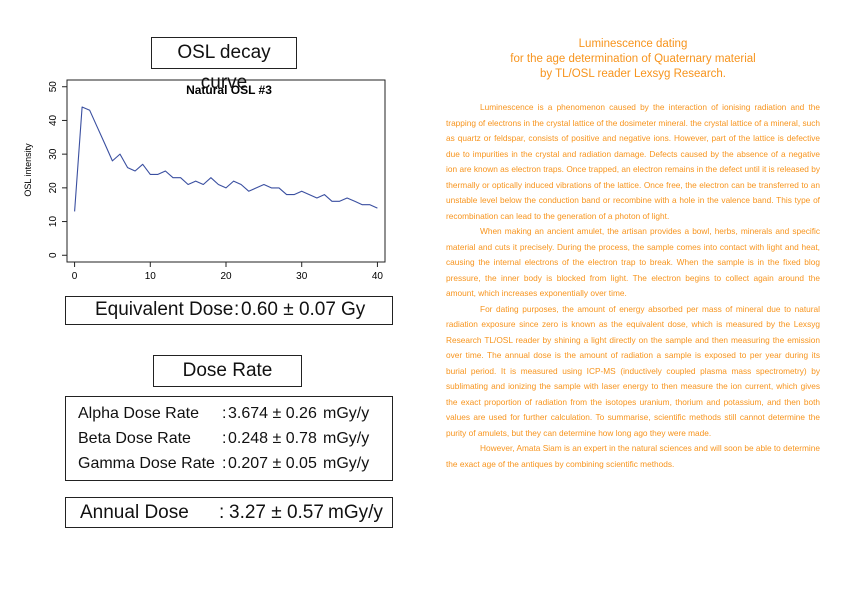 The height and width of the screenshot is (595, 842). Describe the element at coordinates (632, 74) in the screenshot. I see `heading-line: by TL/OSL reader Lexsyg Research.` at that location.